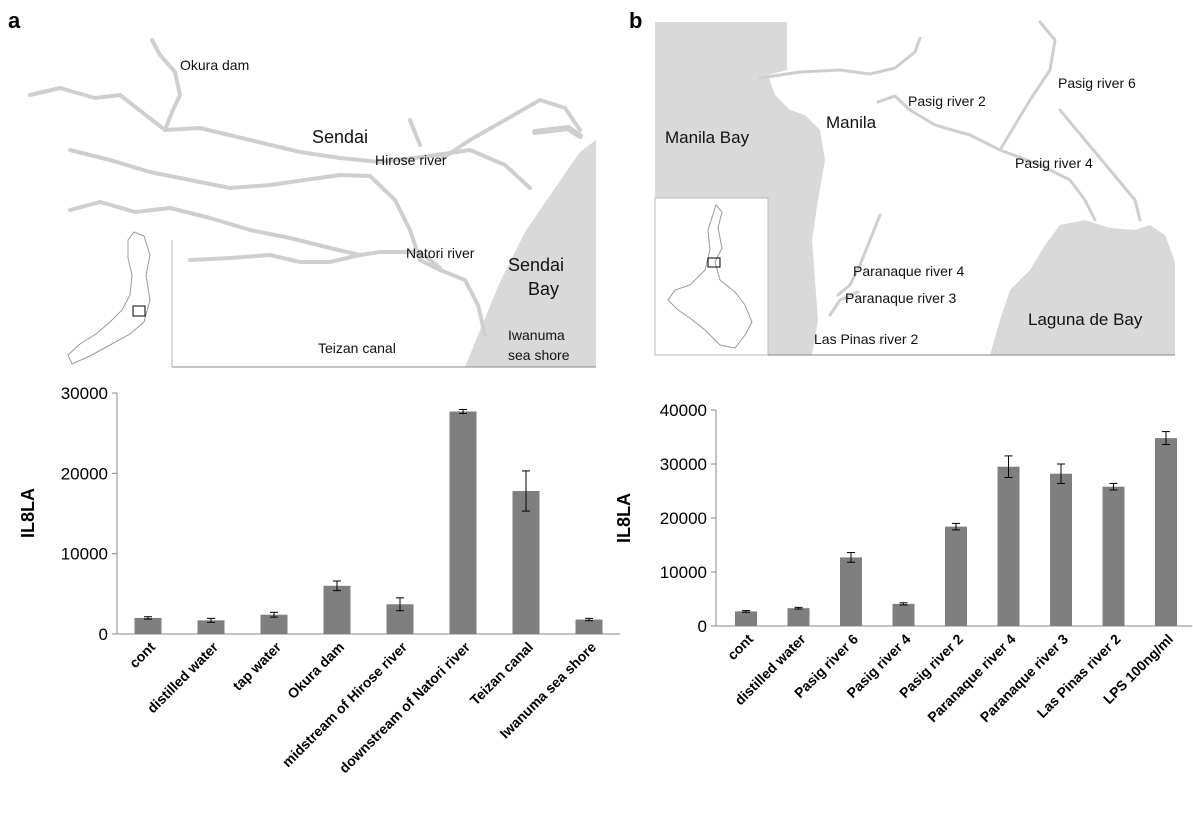 This screenshot has height=816, width=1193. Describe the element at coordinates (714, 262) in the screenshot. I see `philippines-inset-marker` at that location.